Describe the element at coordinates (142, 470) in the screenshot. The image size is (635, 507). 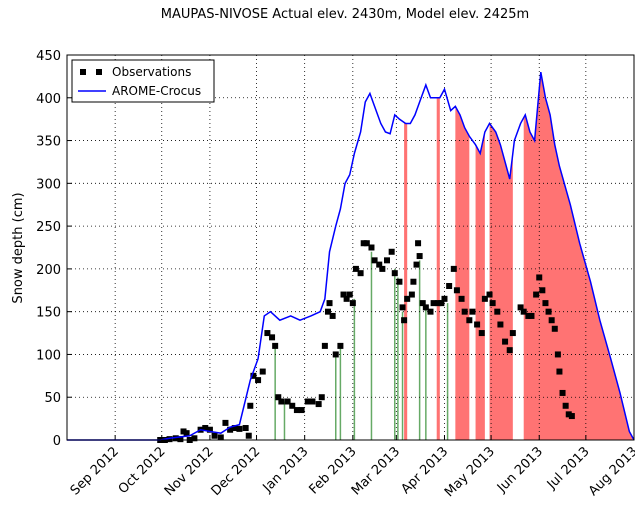
I see `x-tick-label: Oct 2012` at that location.